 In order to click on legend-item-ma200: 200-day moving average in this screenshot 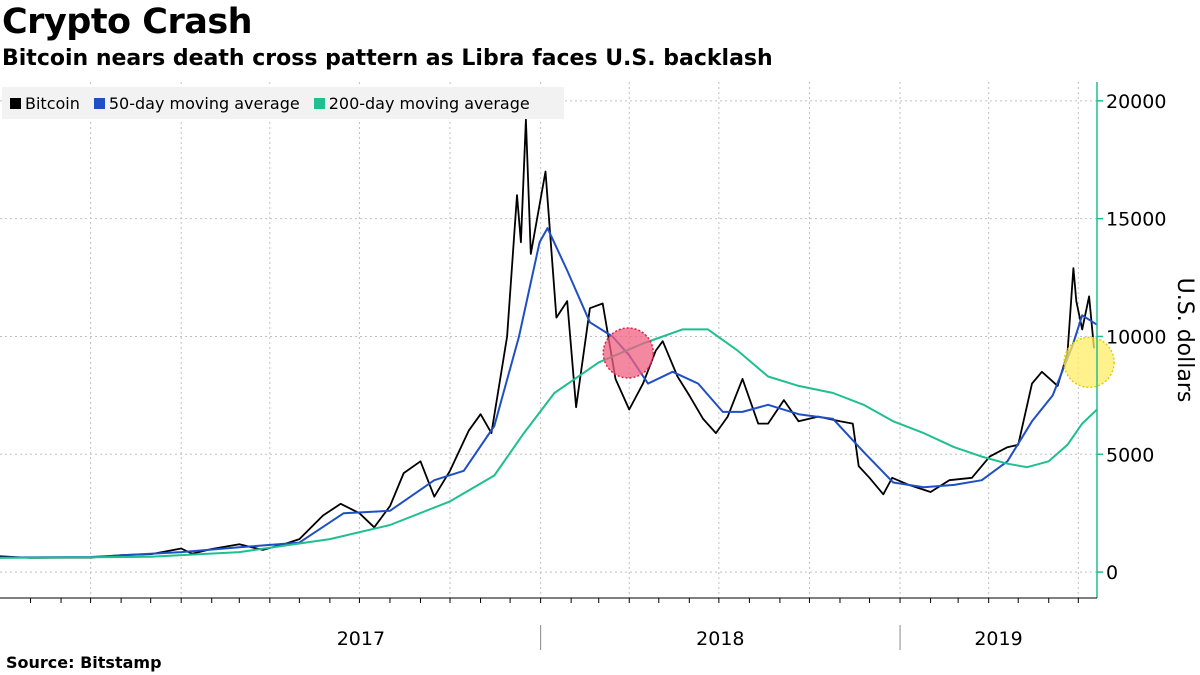, I will do `click(421, 103)`.